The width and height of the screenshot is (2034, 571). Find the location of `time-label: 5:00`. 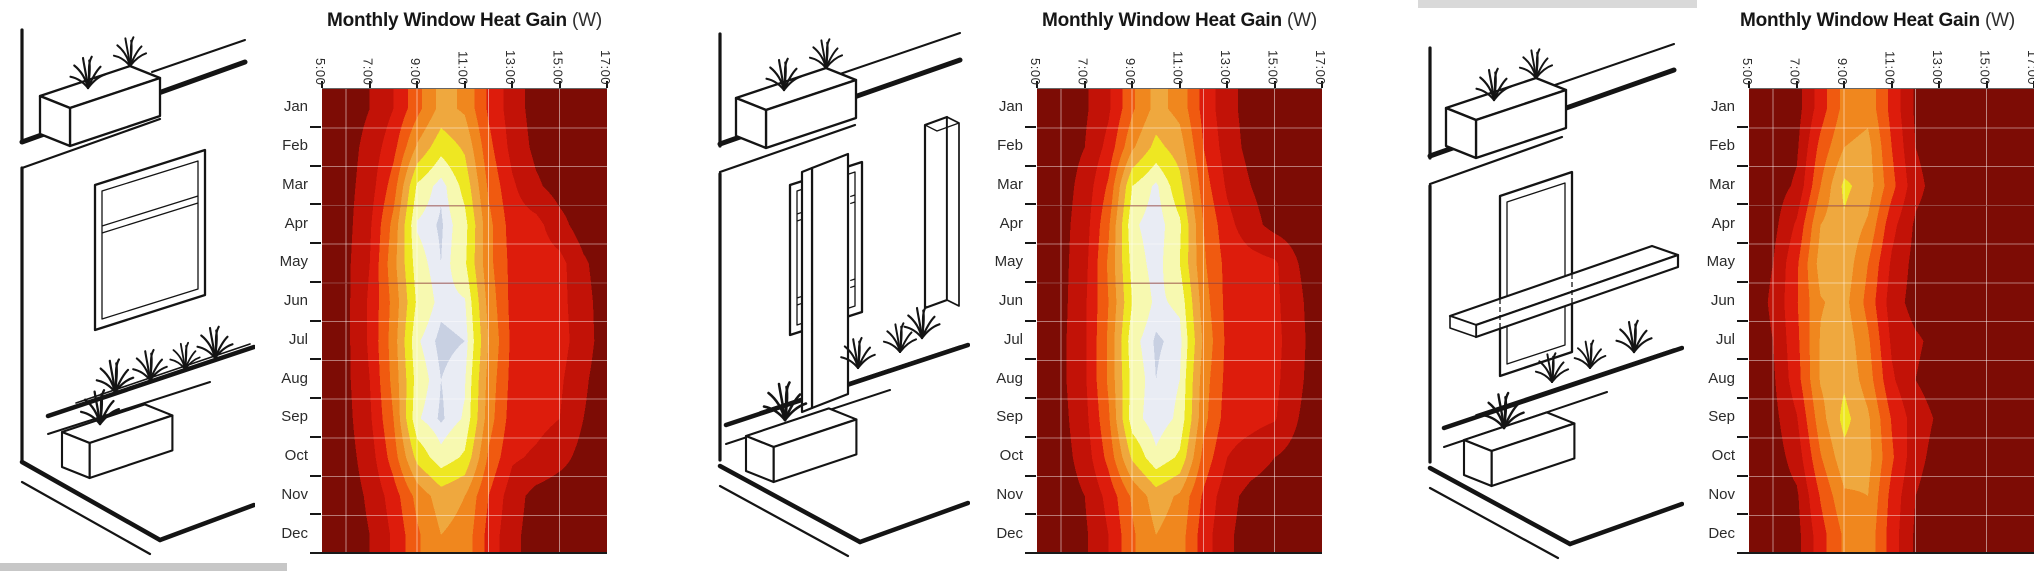

time-label: 5:00 is located at coordinates (1747, 71).